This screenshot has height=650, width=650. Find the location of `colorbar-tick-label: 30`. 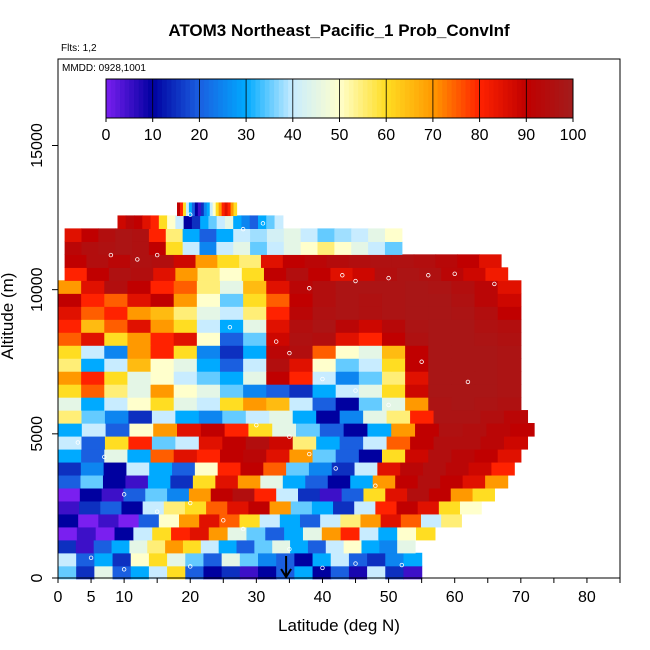

colorbar-tick-label: 30 is located at coordinates (246, 135).